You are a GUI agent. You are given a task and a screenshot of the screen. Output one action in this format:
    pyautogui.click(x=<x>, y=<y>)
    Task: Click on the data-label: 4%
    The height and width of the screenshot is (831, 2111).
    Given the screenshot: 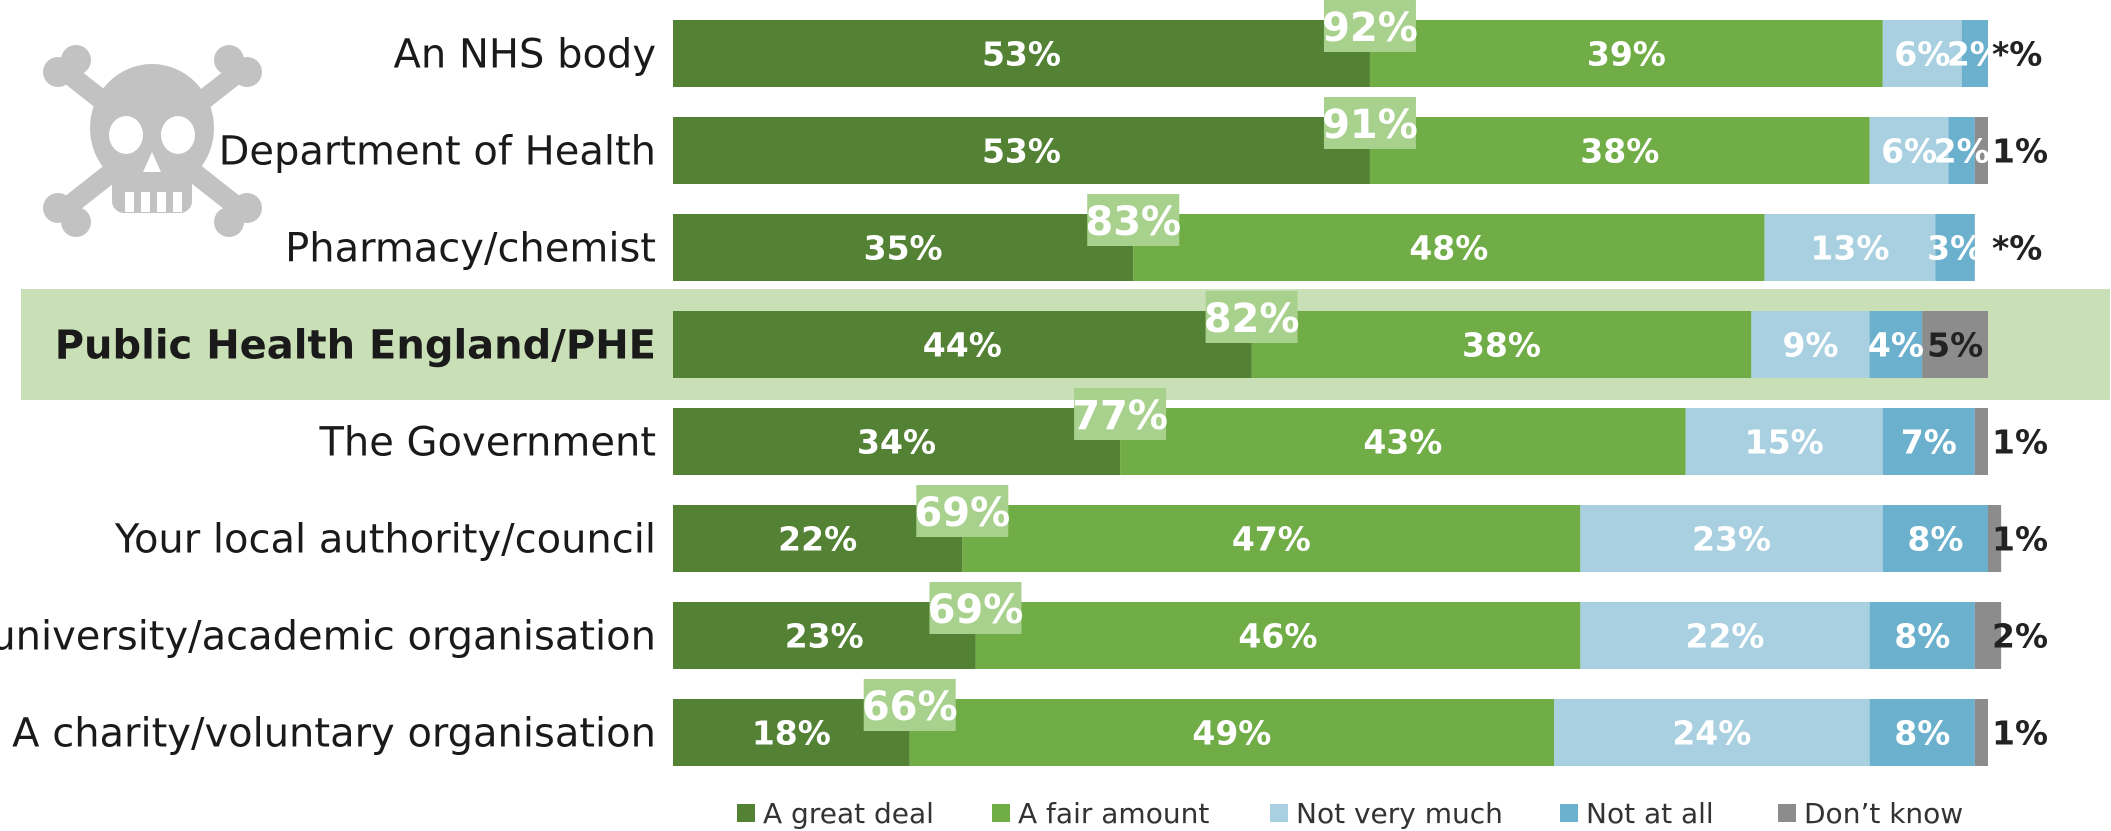 What is the action you would take?
    pyautogui.click(x=1896, y=345)
    